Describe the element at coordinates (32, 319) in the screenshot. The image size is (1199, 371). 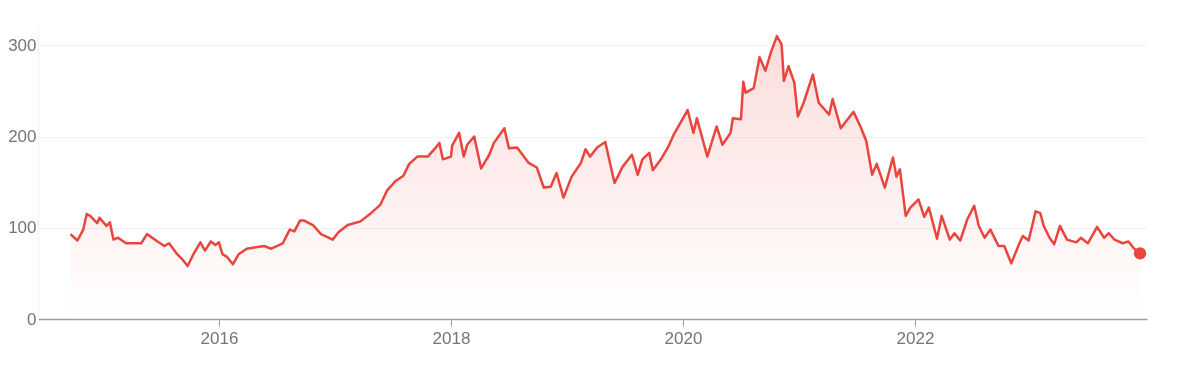
I see `y-tick-label: 0` at that location.